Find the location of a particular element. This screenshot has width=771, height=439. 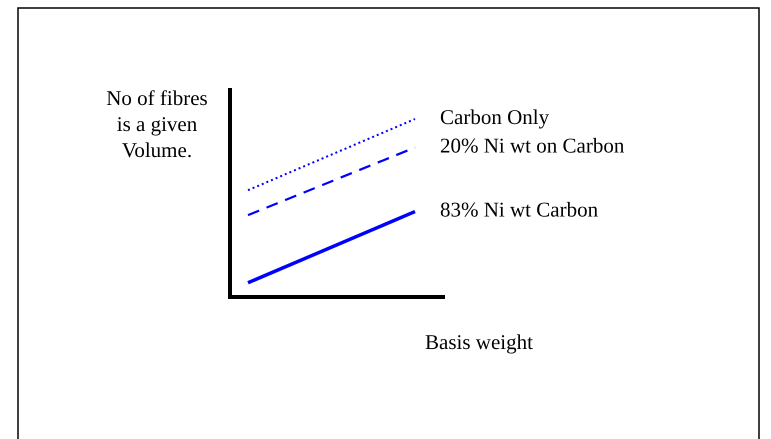

series-label: 20% Ni wt on Carbon is located at coordinates (532, 145).